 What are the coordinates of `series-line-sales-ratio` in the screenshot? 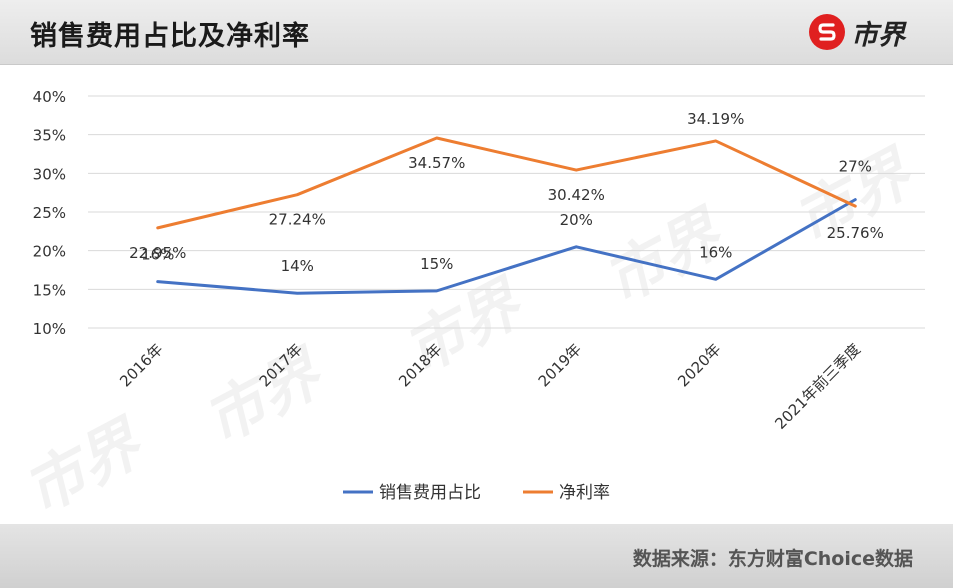 It's located at (506, 246).